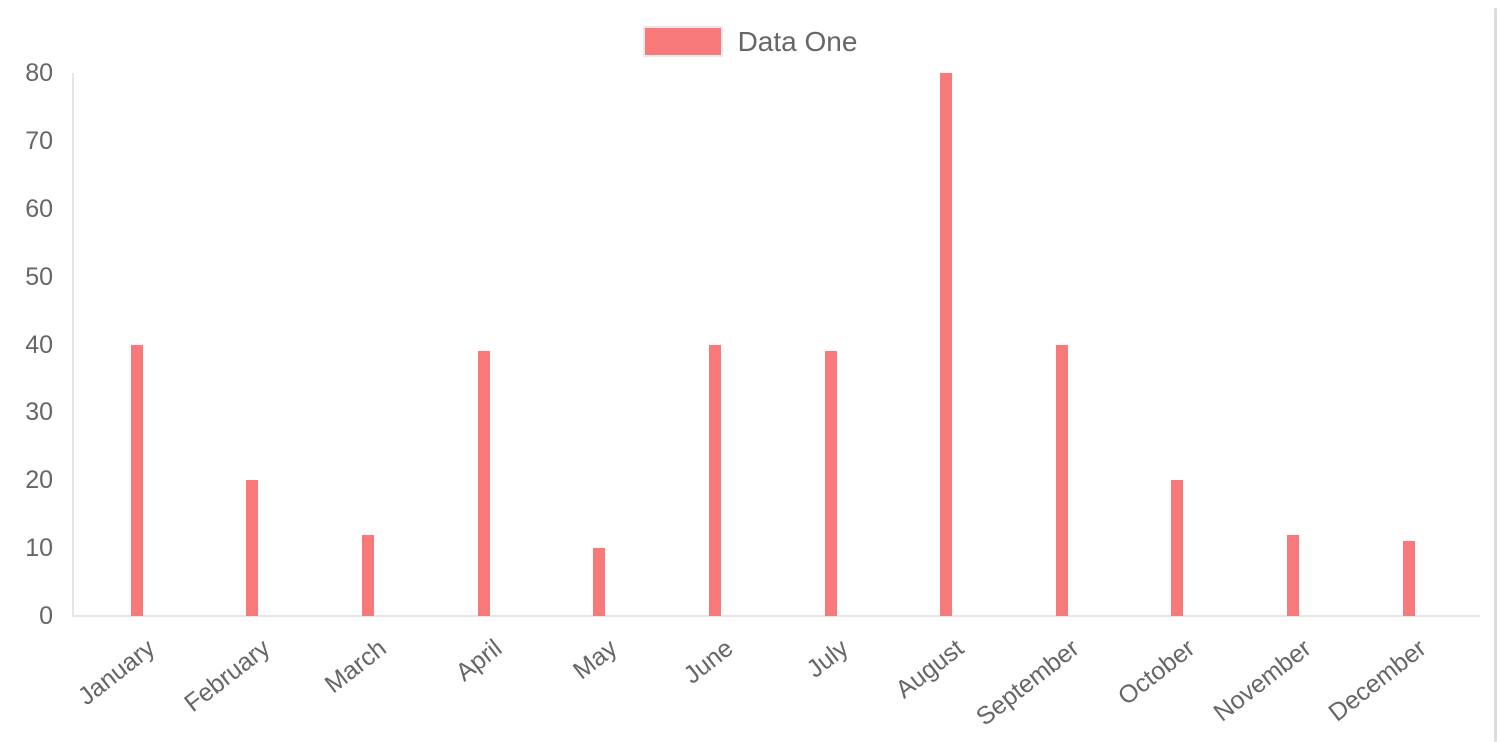  What do you see at coordinates (39, 548) in the screenshot?
I see `y-tick-label-10: 10` at bounding box center [39, 548].